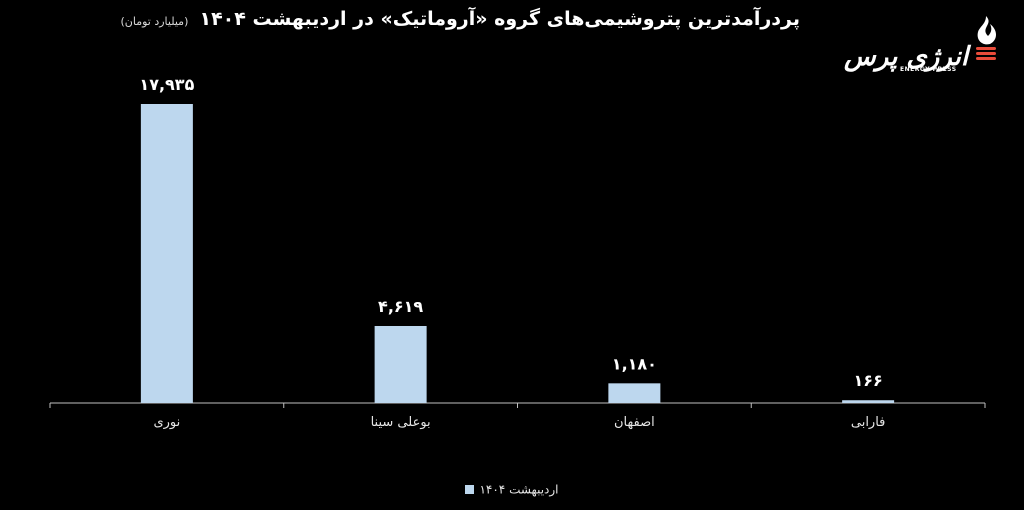  What do you see at coordinates (928, 69) in the screenshot?
I see `logo-subtext: ENERGY PRESS` at bounding box center [928, 69].